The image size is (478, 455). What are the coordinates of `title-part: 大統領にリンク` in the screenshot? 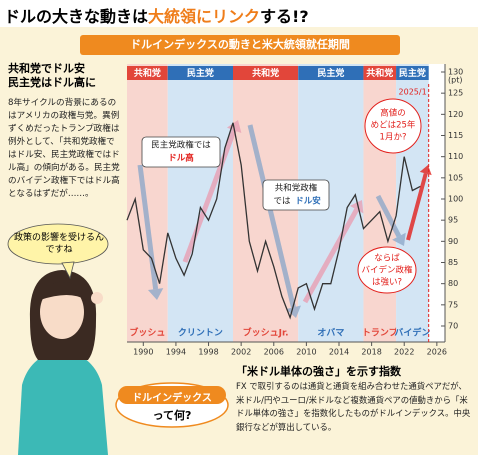 It's located at (204, 16).